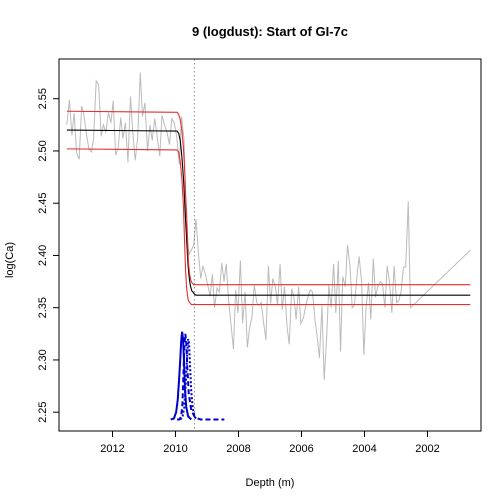  What do you see at coordinates (43, 150) in the screenshot?
I see `y-tick-label: 2.50` at bounding box center [43, 150].